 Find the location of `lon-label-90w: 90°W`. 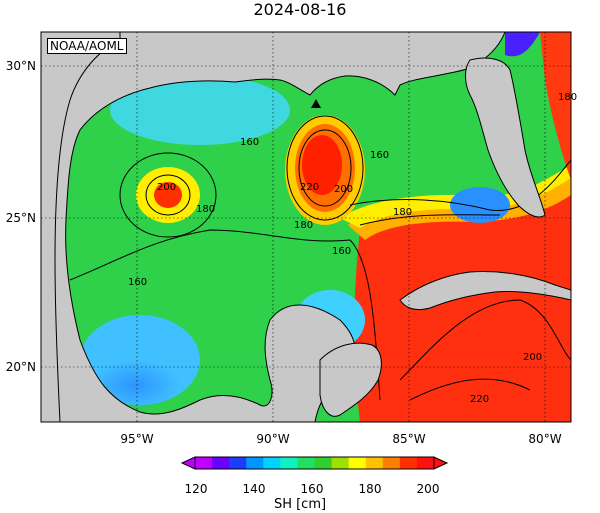

lon-label-90w: 90°W is located at coordinates (273, 439).